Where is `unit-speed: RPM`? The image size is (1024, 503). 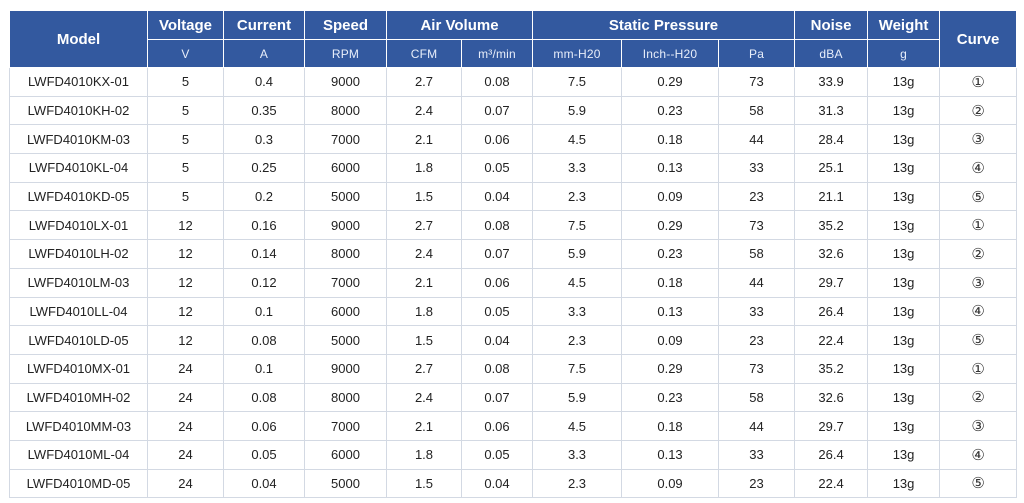
unit-speed: RPM is located at coordinates (345, 53).